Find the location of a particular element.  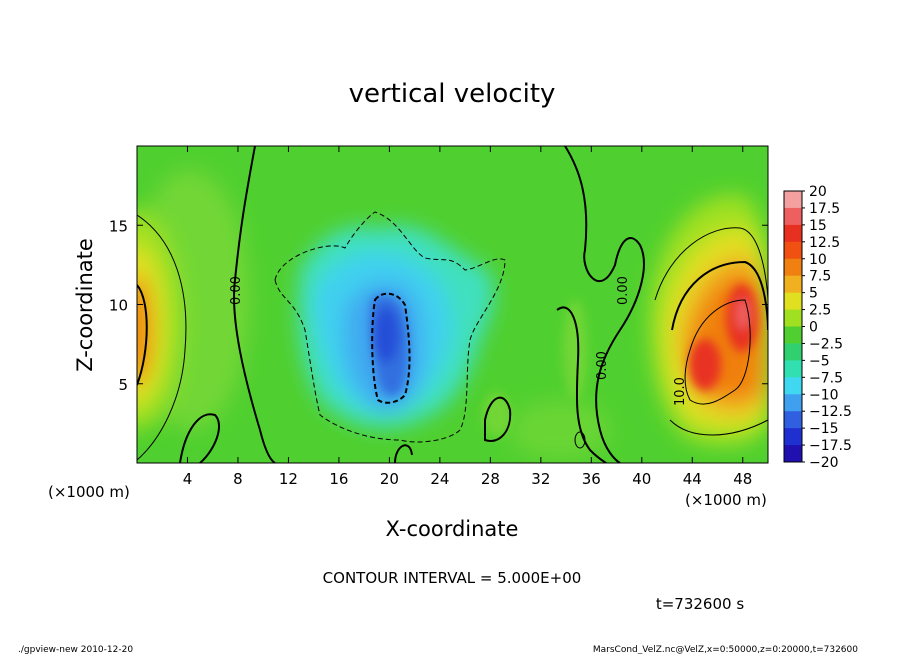

contour-label-group: 0.00 0.00 0.00 10.0 is located at coordinates (458, 341).